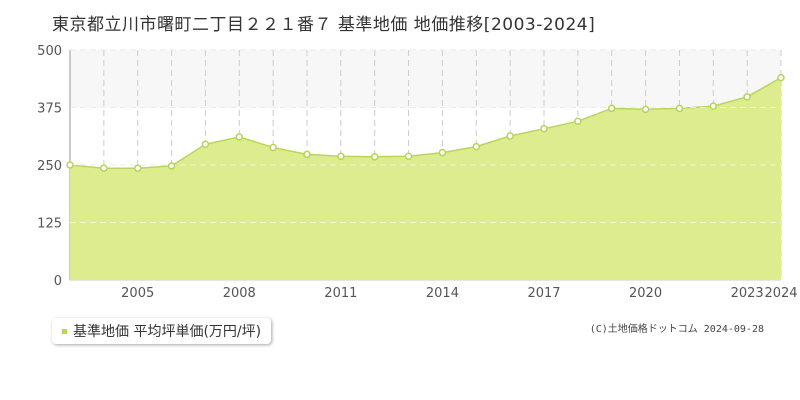 This screenshot has height=400, width=800. What do you see at coordinates (425, 79) in the screenshot?
I see `shaded-band` at bounding box center [425, 79].